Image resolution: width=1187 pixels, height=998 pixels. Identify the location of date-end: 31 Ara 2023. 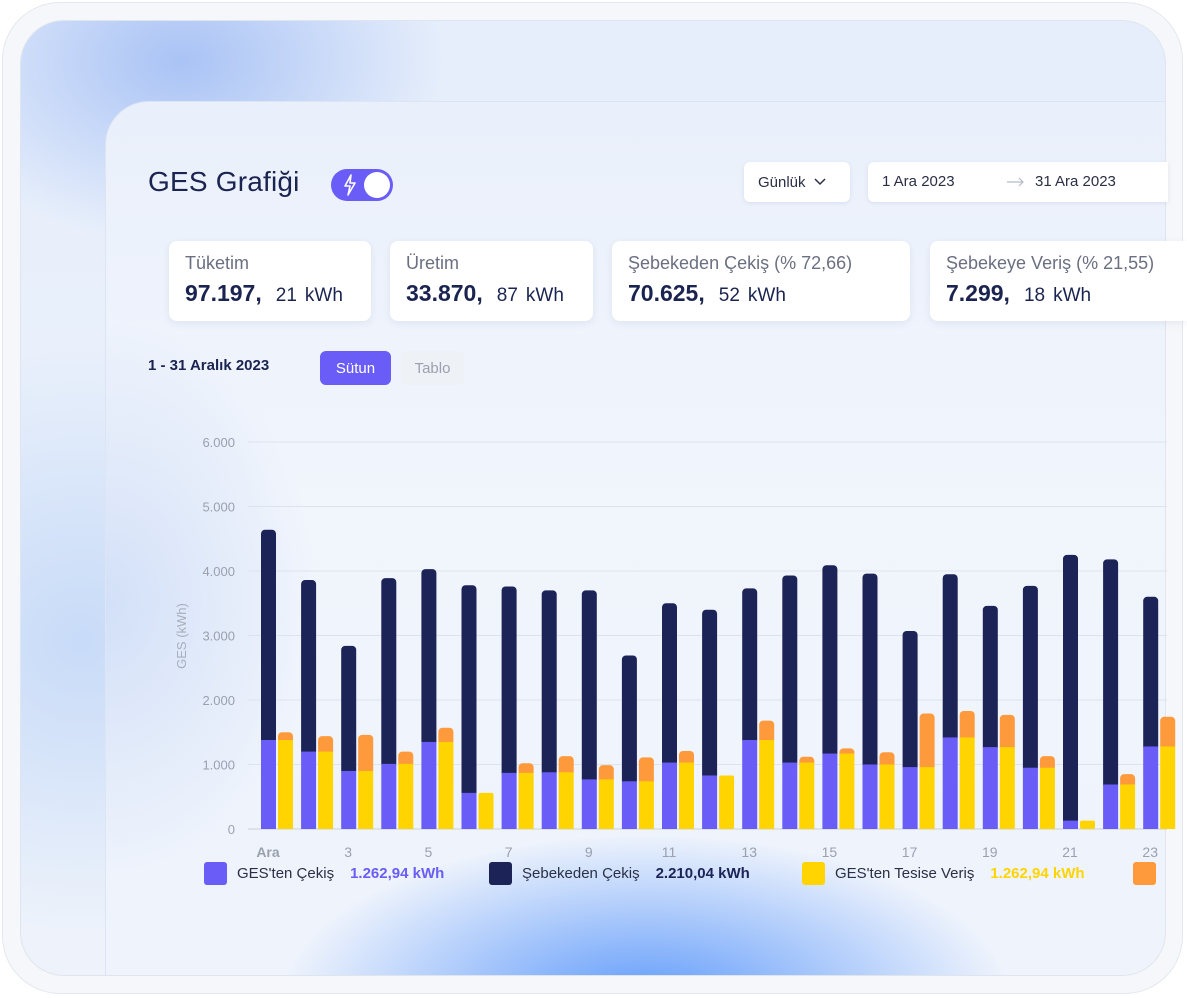
(1075, 181).